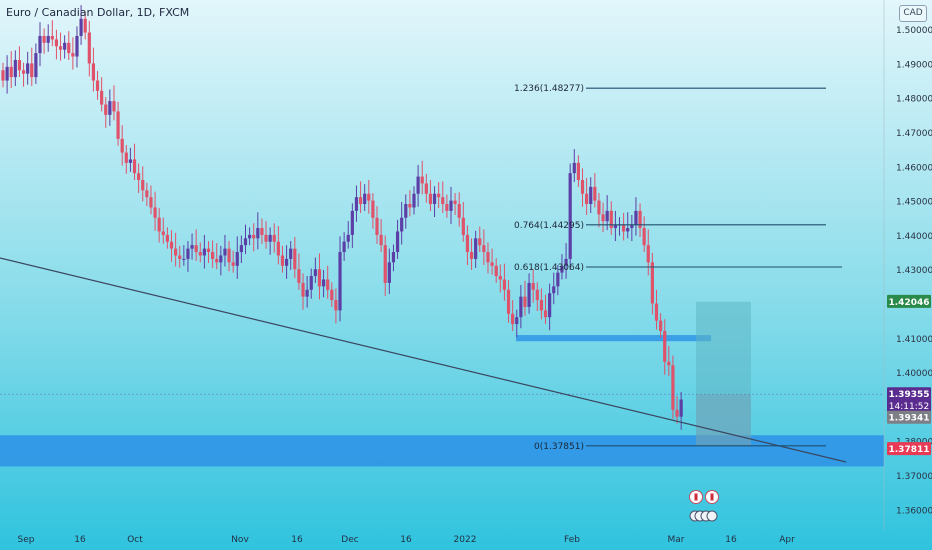  Describe the element at coordinates (913, 13) in the screenshot. I see `currency-badge: CAD` at that location.